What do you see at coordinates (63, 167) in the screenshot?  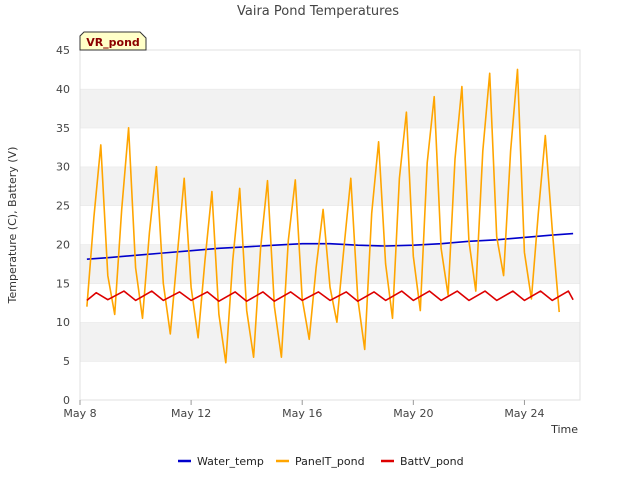 I see `y-tick-label: 30` at bounding box center [63, 167].